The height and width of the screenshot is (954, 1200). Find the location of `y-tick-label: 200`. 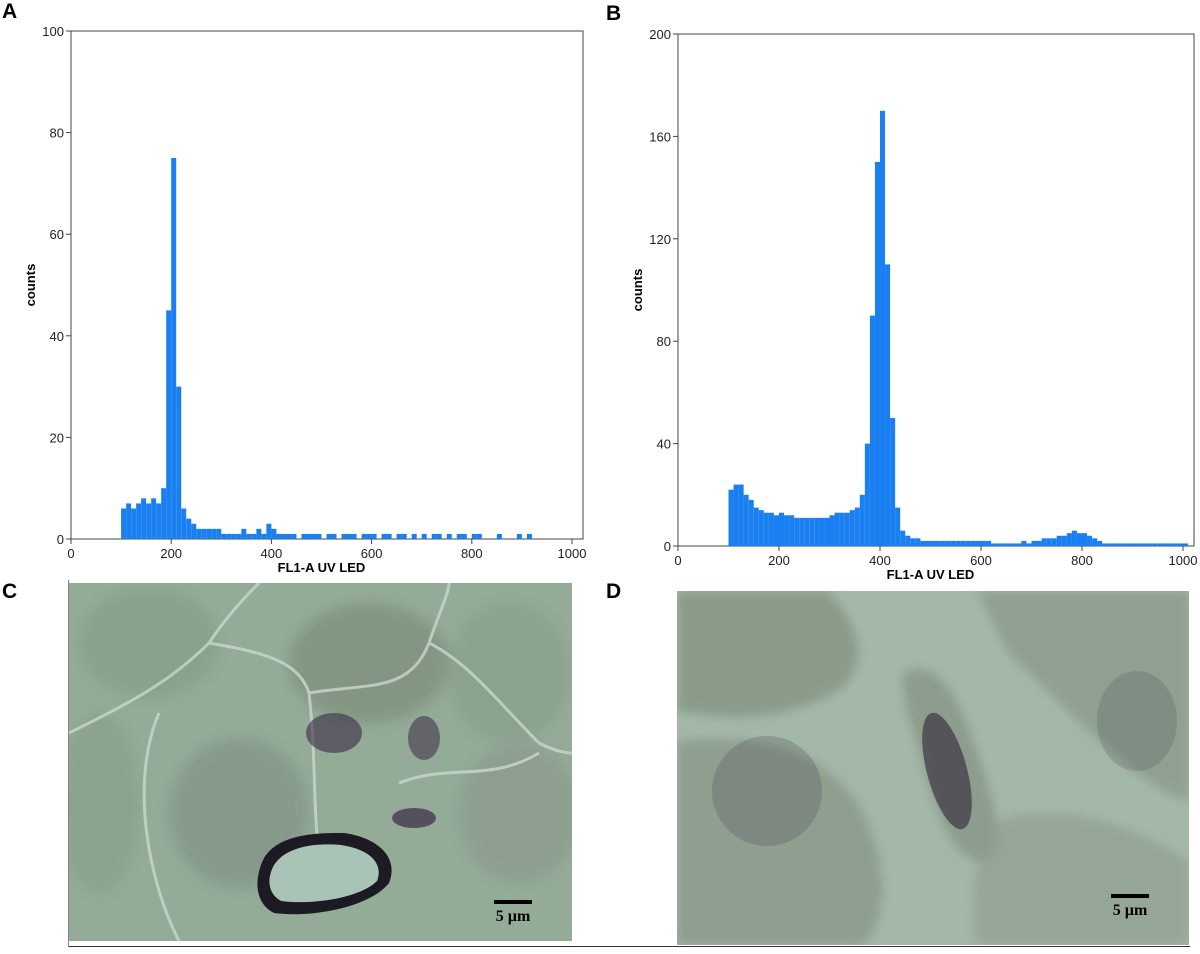

y-tick-label: 200 is located at coordinates (660, 34).